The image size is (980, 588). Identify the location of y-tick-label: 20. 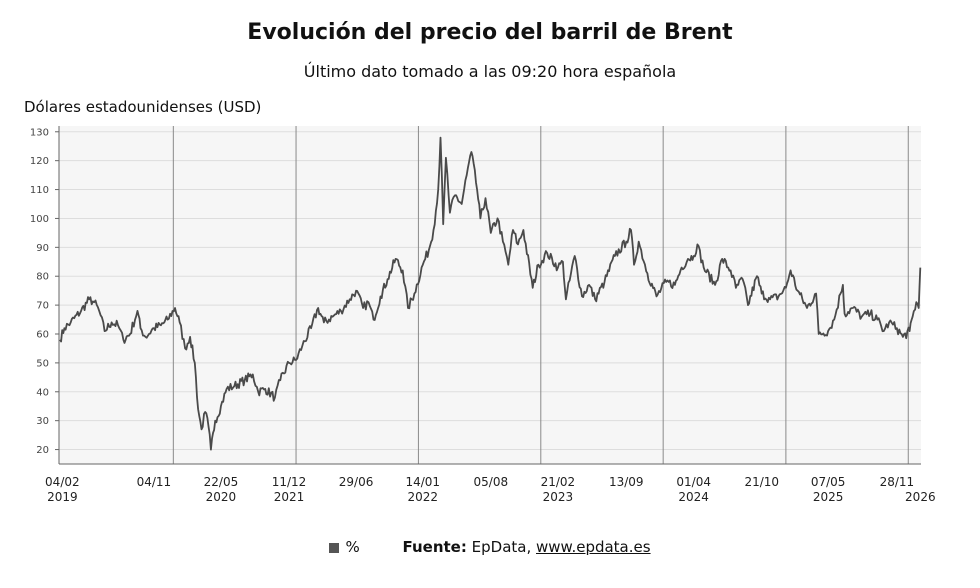
(42, 450).